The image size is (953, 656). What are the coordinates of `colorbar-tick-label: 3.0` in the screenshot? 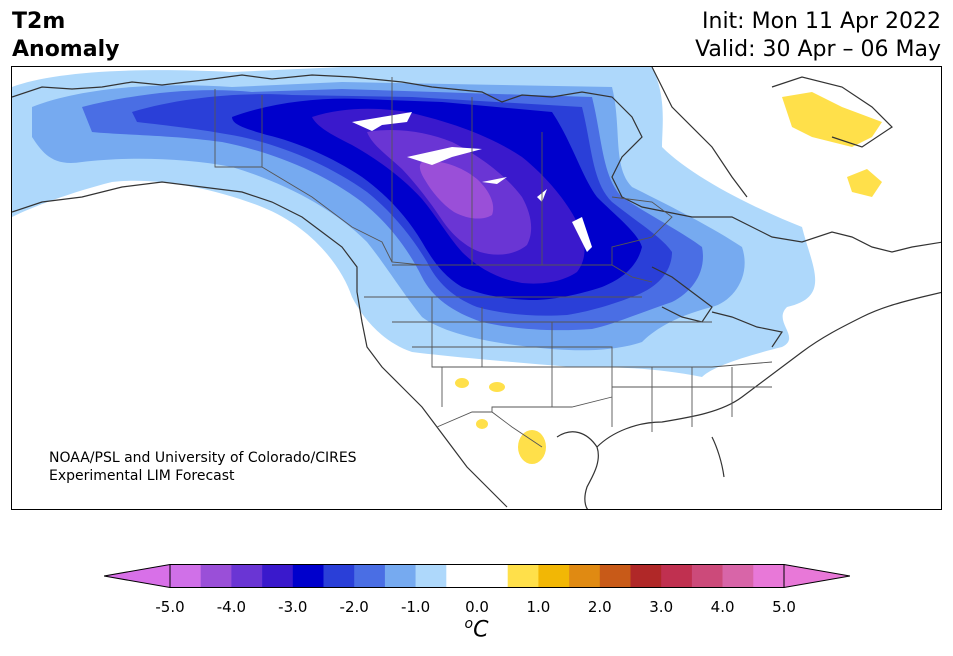 It's located at (661, 607).